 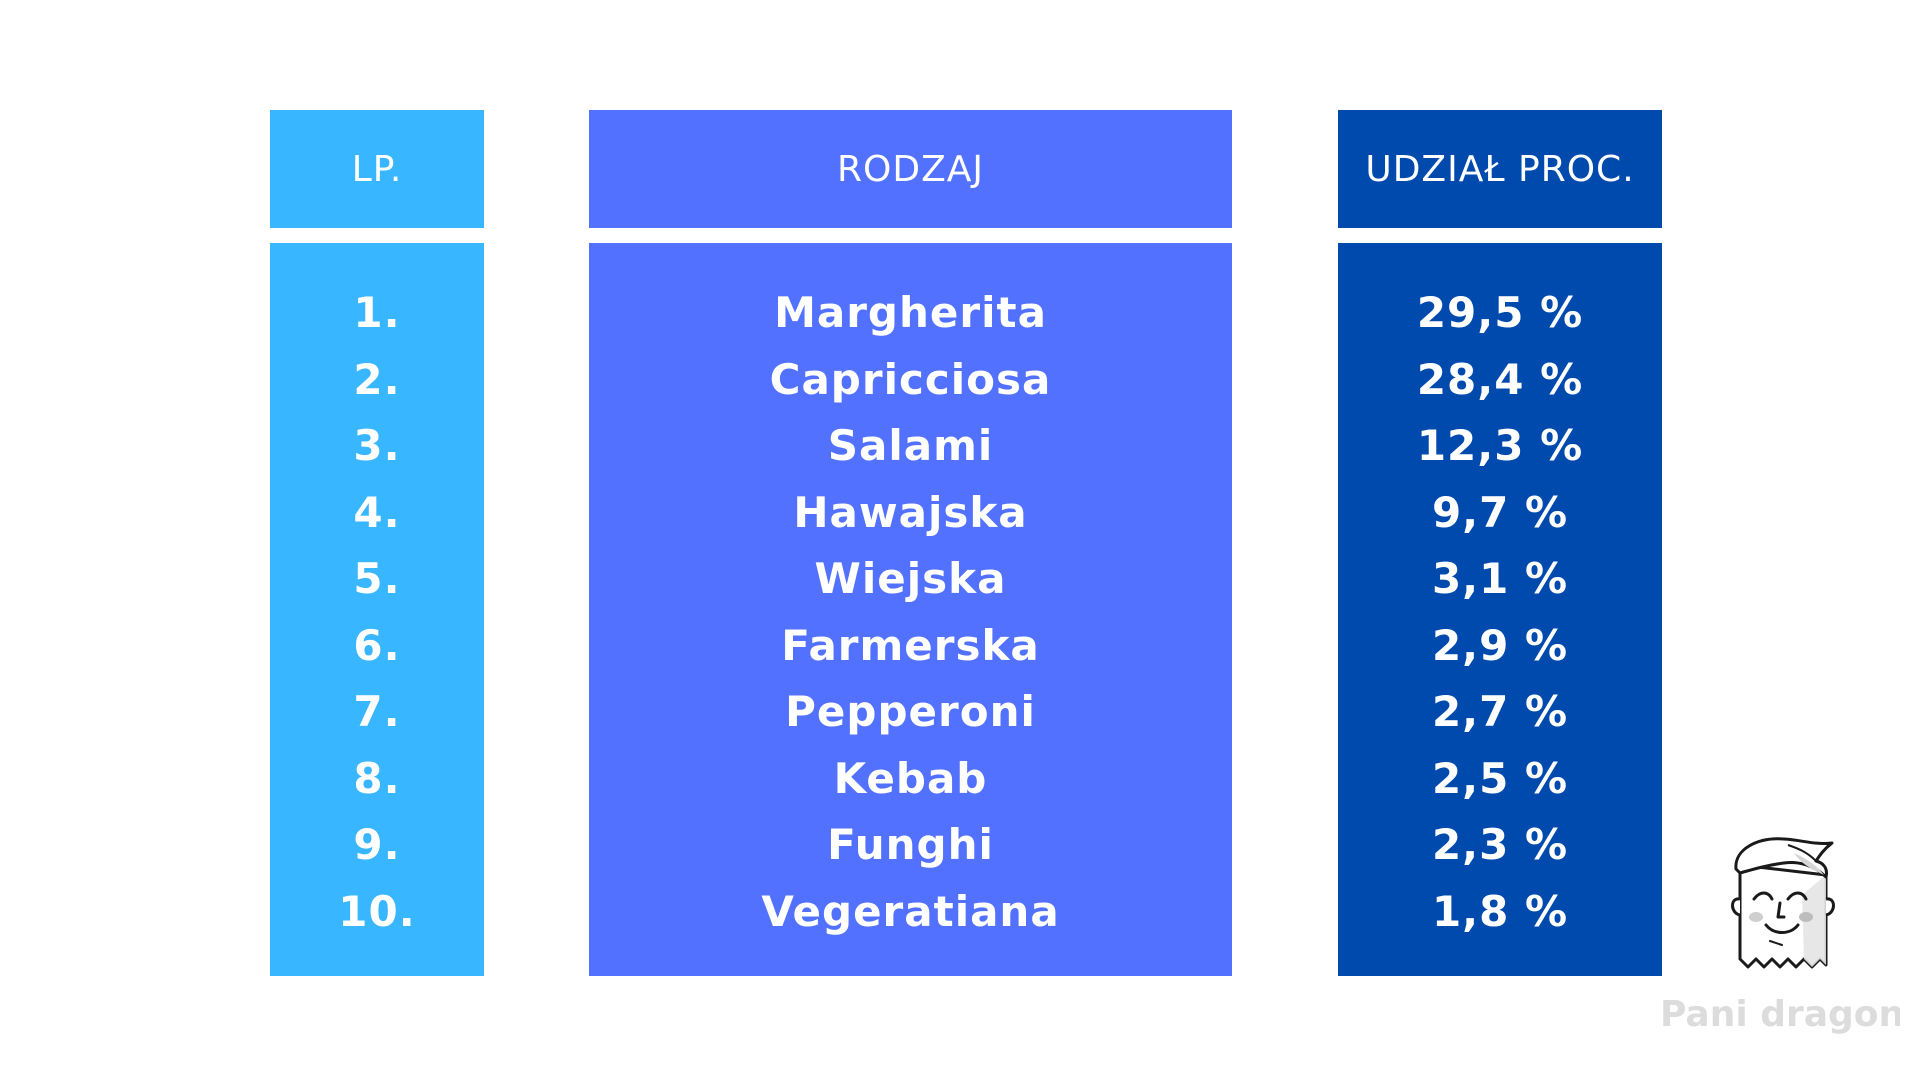 What do you see at coordinates (377, 445) in the screenshot?
I see `lp-cell: 3.` at bounding box center [377, 445].